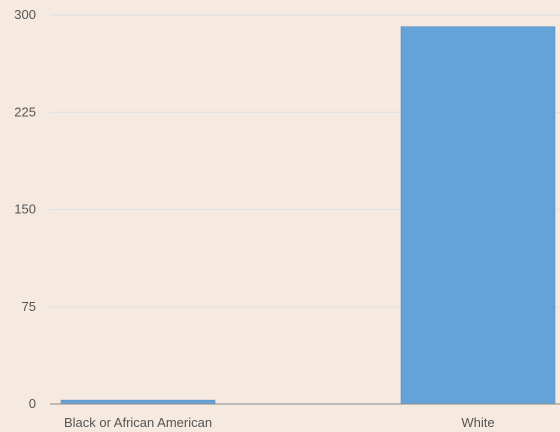 This screenshot has height=432, width=560. What do you see at coordinates (29, 306) in the screenshot?
I see `y-tick-label: 75` at bounding box center [29, 306].